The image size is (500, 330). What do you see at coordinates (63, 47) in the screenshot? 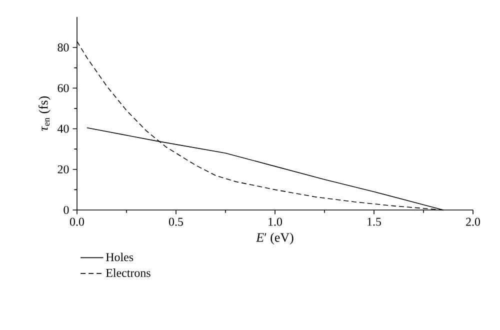
I see `y-tick-label: 80` at bounding box center [63, 47].